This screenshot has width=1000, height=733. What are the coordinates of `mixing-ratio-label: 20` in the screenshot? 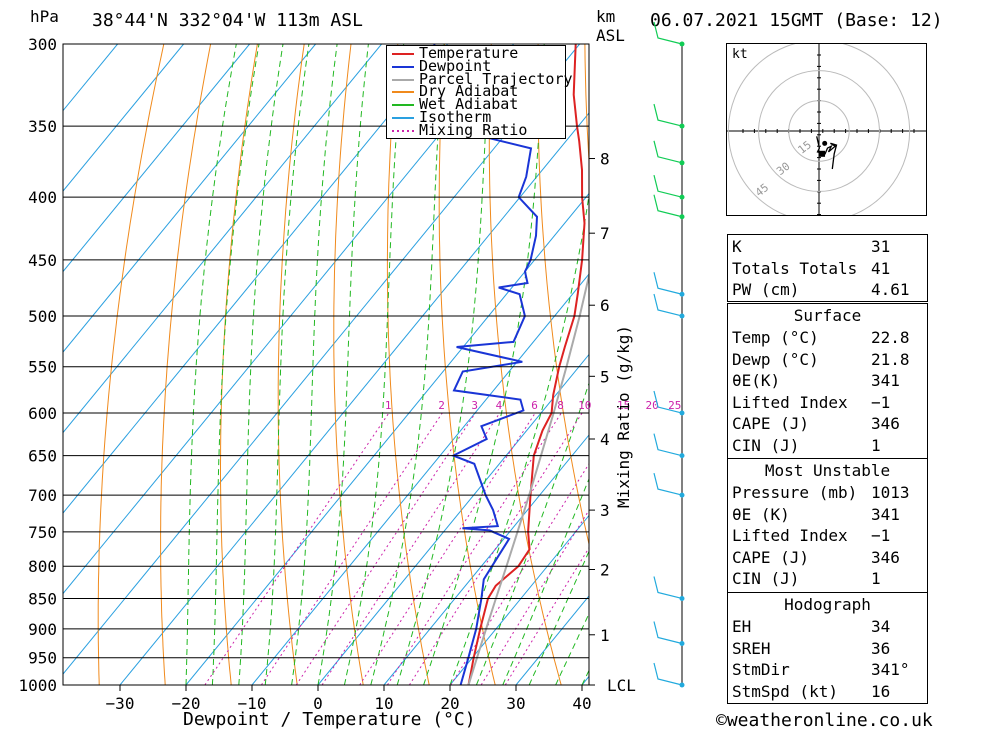 It's located at (652, 405).